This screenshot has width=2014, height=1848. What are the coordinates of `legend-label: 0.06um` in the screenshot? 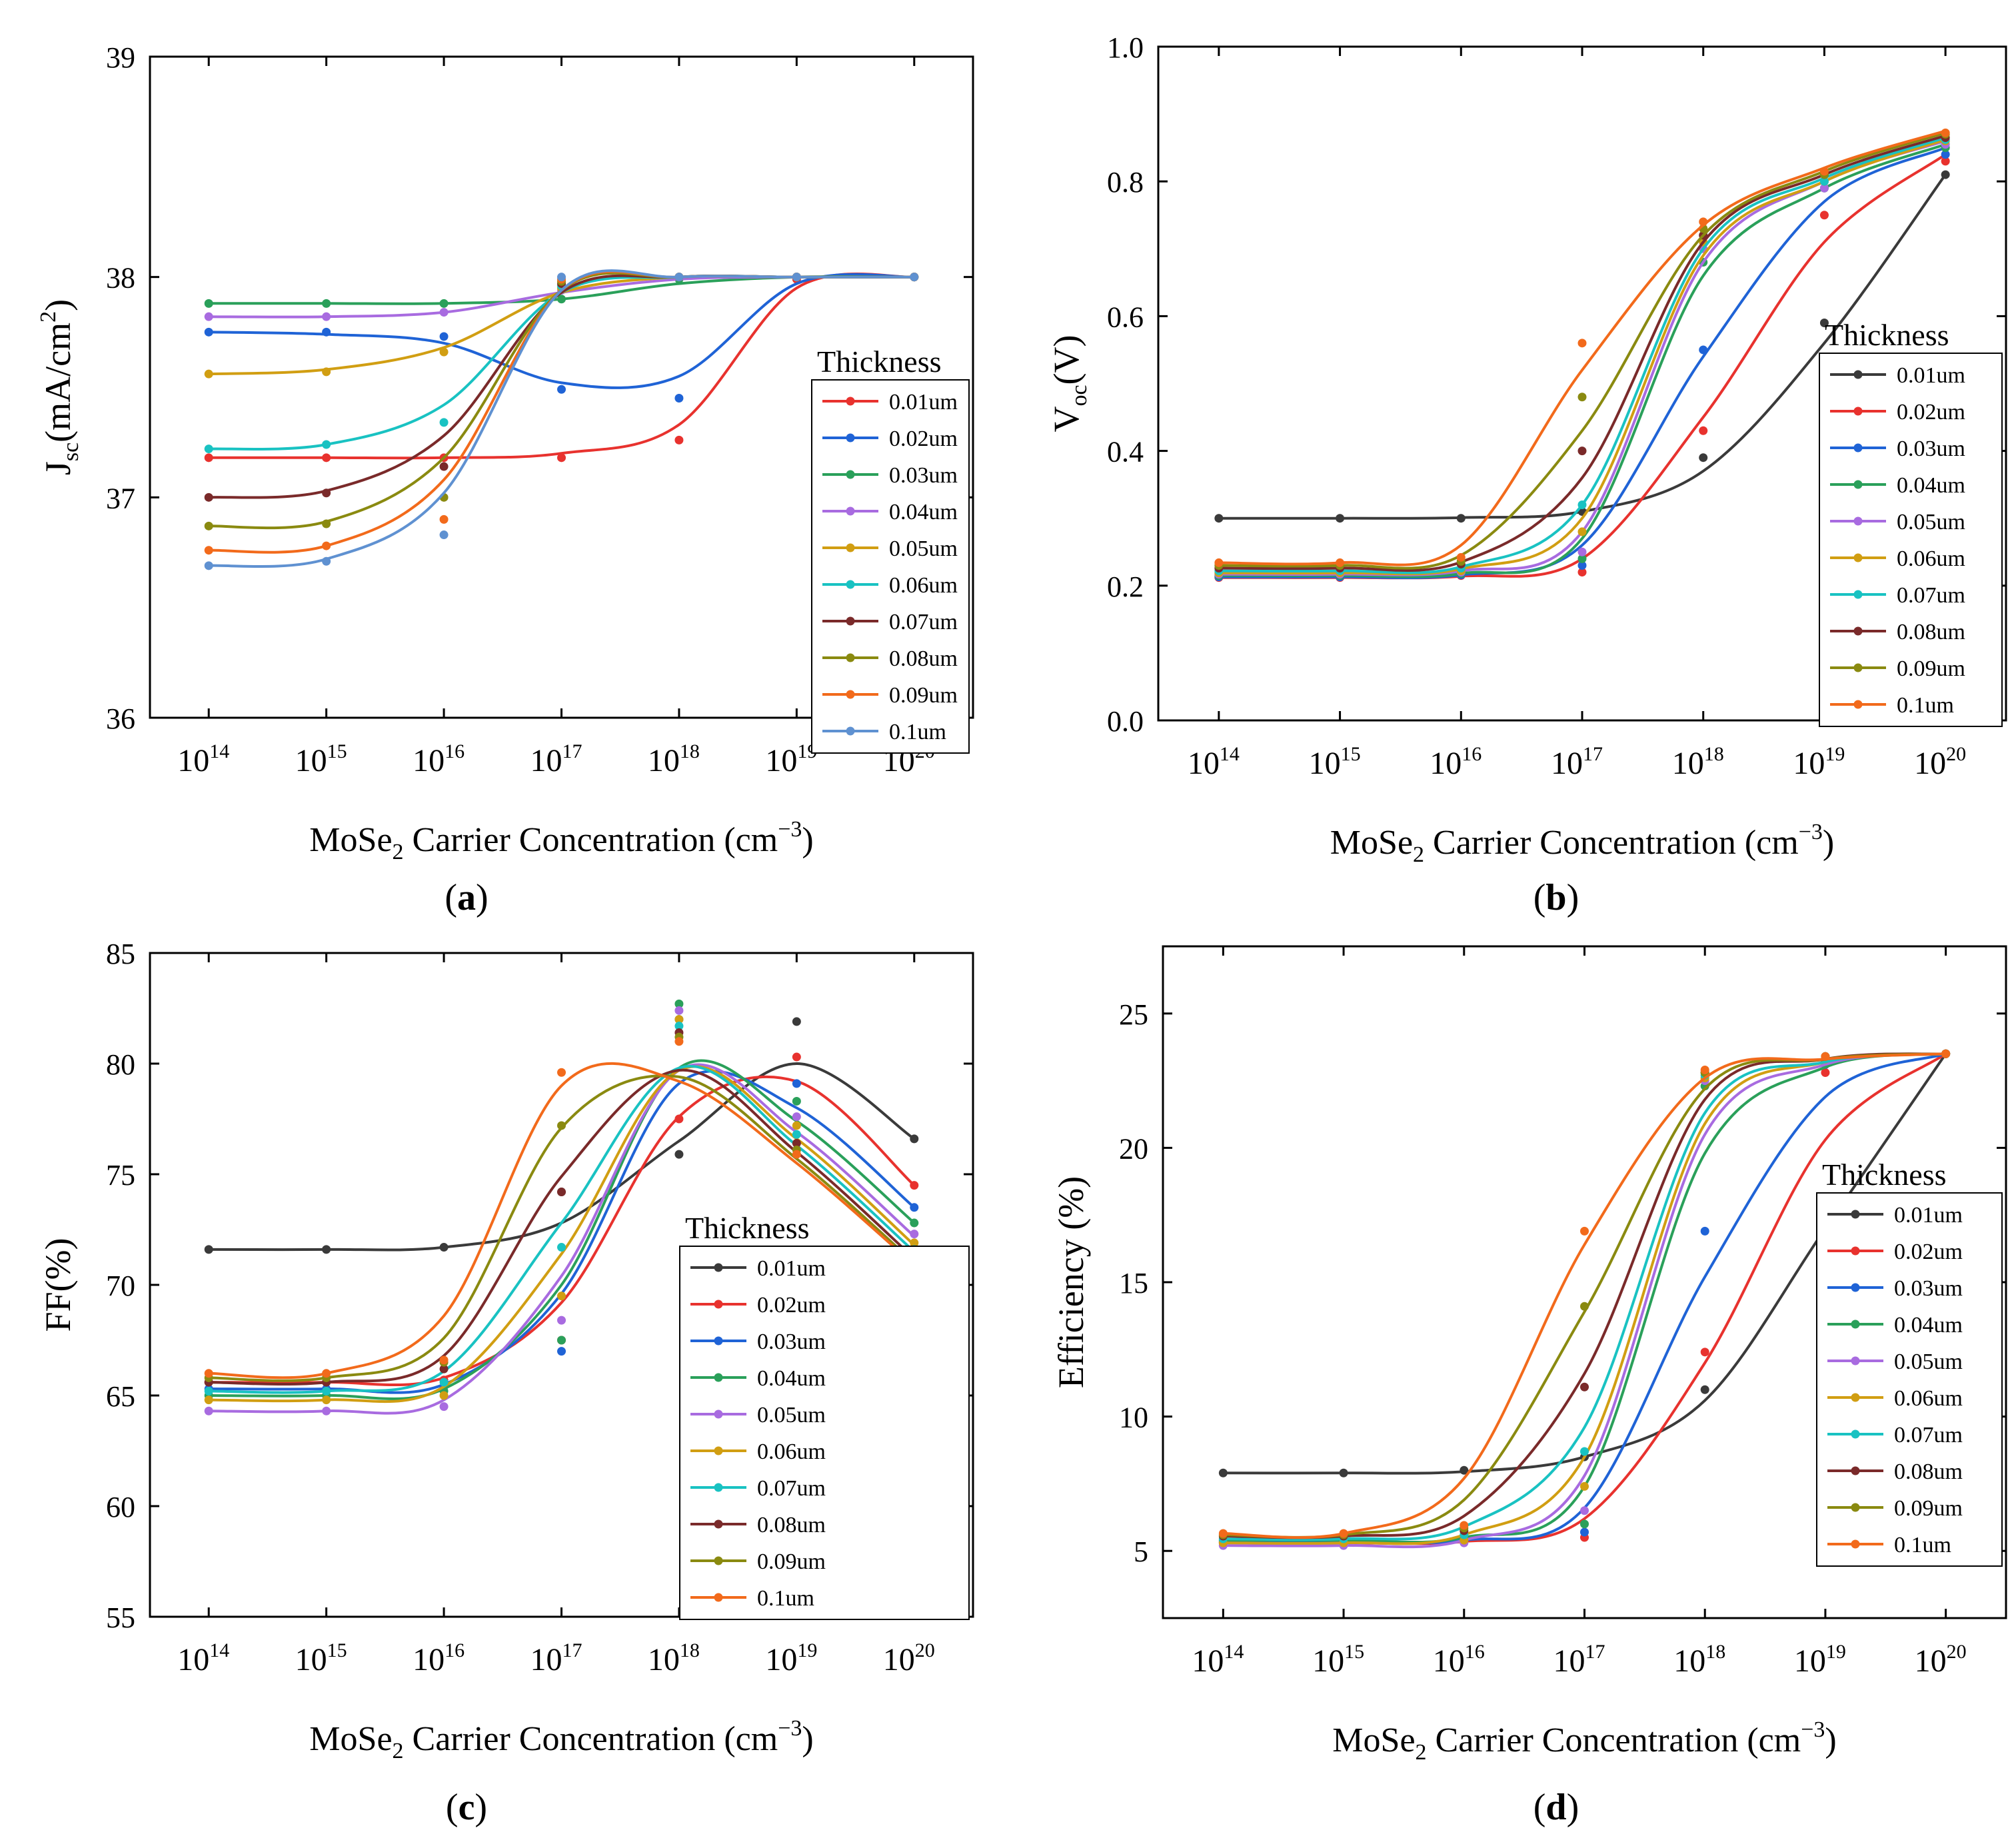 It's located at (923, 586).